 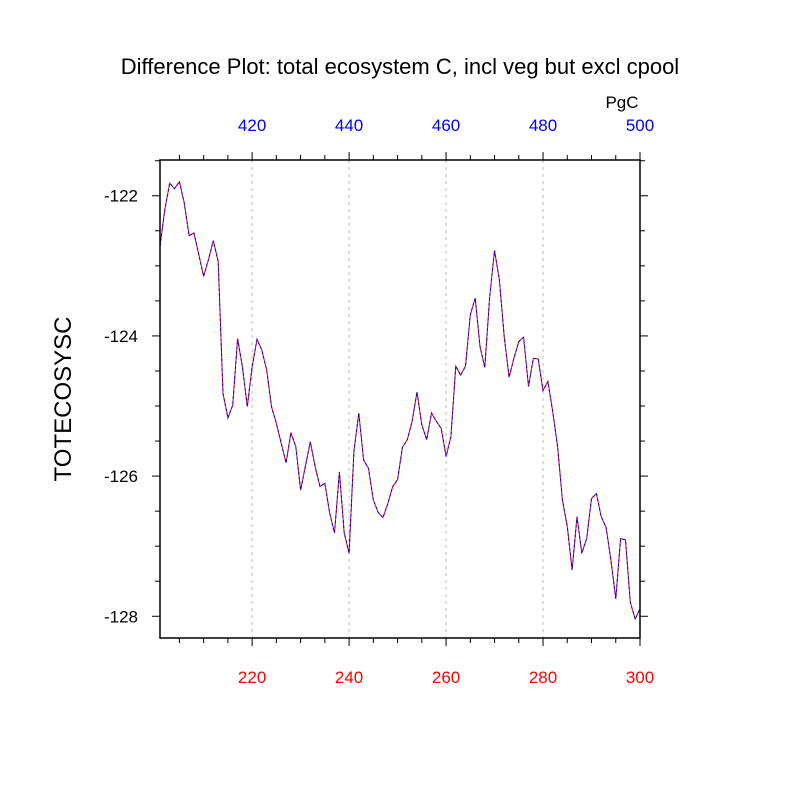 I want to click on y-tick-label: -124, so click(x=121, y=336).